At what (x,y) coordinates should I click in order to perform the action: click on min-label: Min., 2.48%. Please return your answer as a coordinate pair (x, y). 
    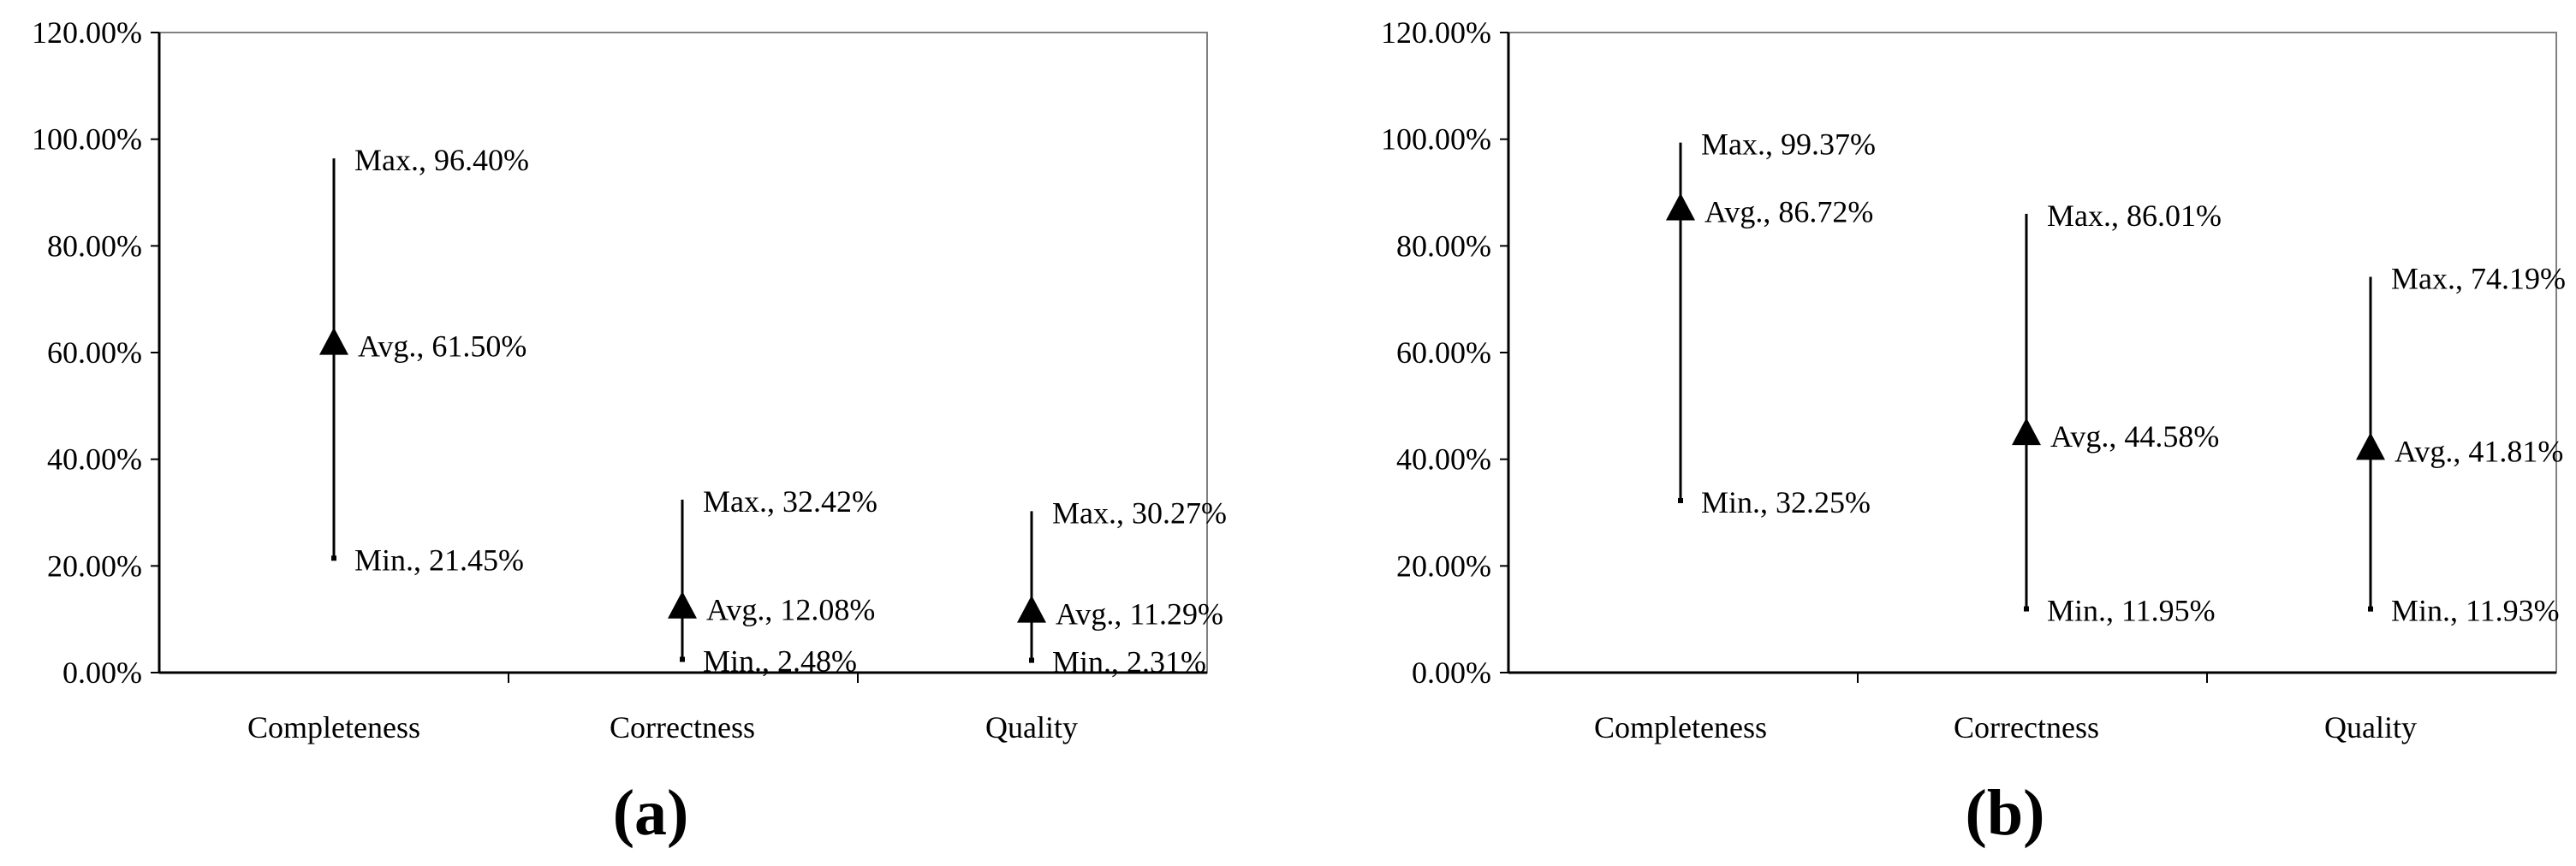
    Looking at the image, I should click on (780, 661).